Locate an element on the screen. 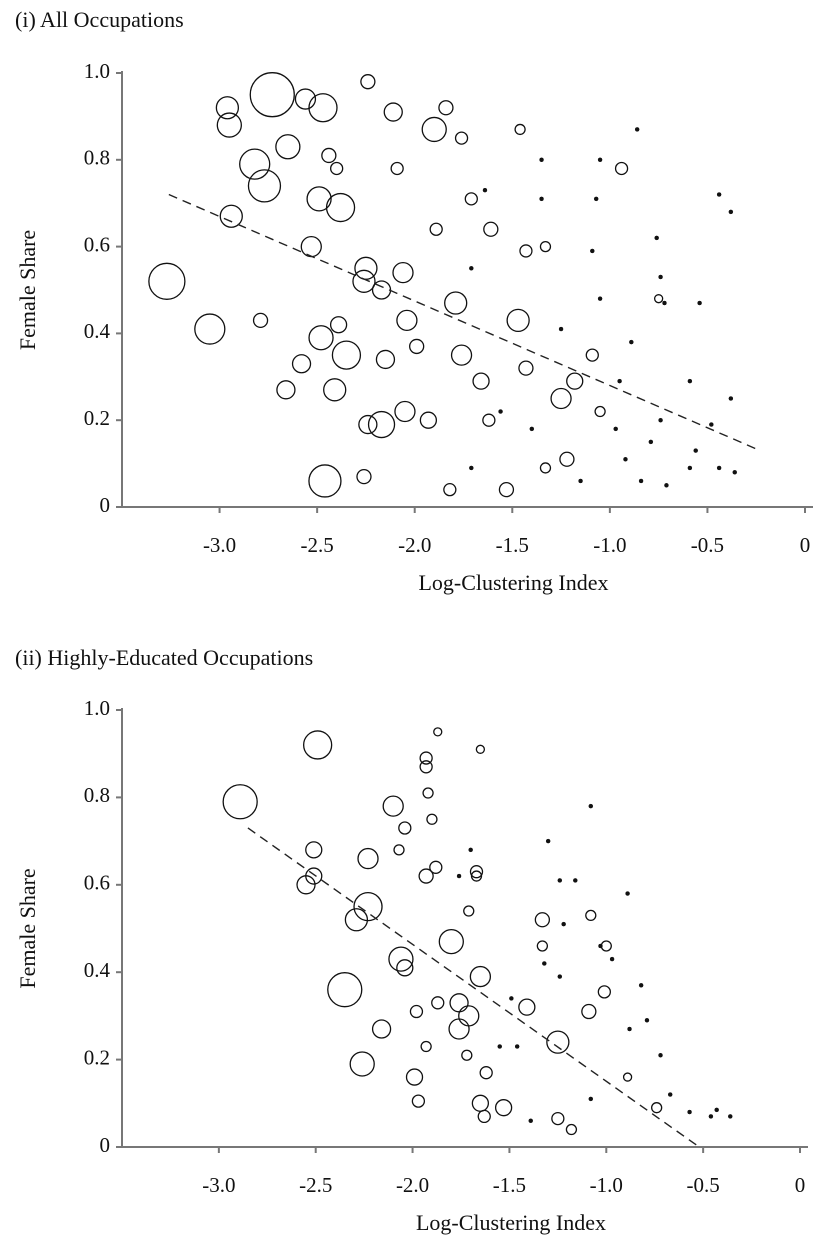  y-tick-label: 1.0 is located at coordinates (97, 71).